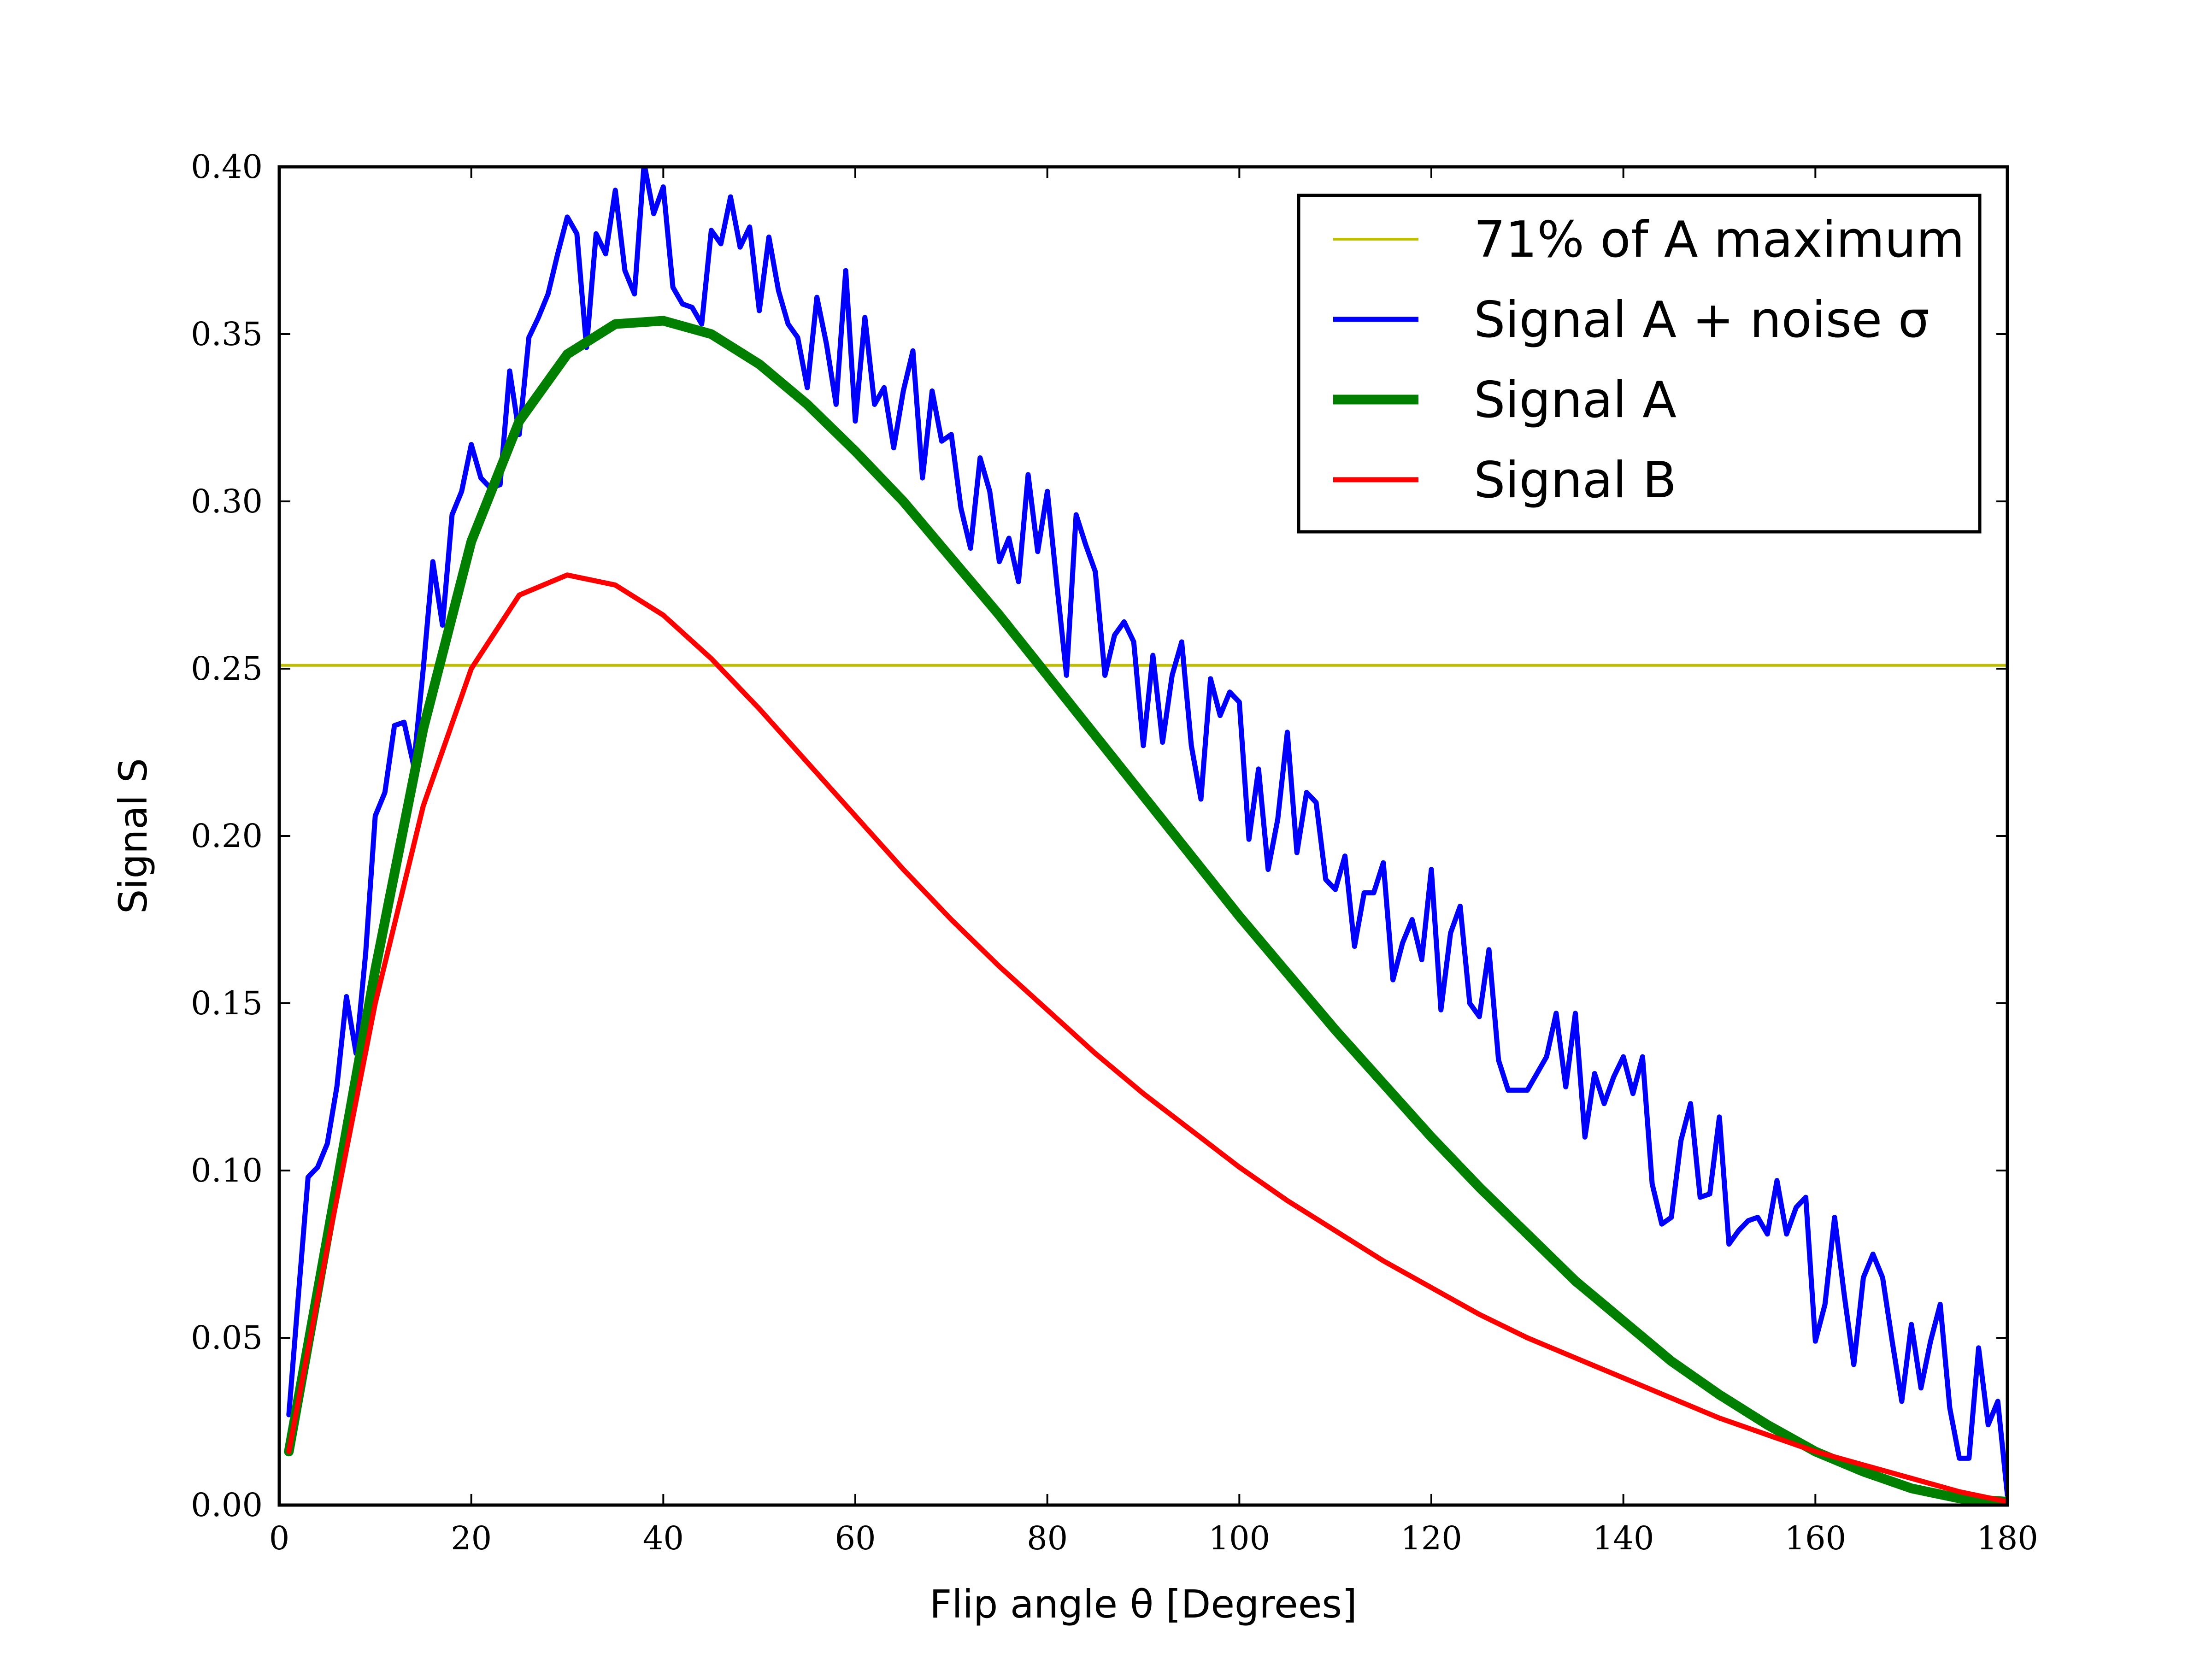  What do you see at coordinates (227, 1338) in the screenshot?
I see `y-tick-label: 0.05` at bounding box center [227, 1338].